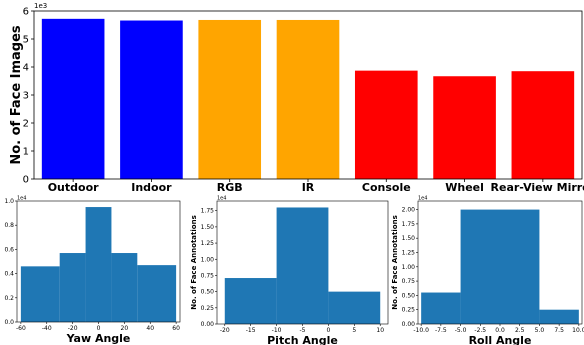 The height and width of the screenshot is (345, 584). Describe the element at coordinates (537, 187) in the screenshot. I see `x-tick-label: Rear-View Mirror` at that location.